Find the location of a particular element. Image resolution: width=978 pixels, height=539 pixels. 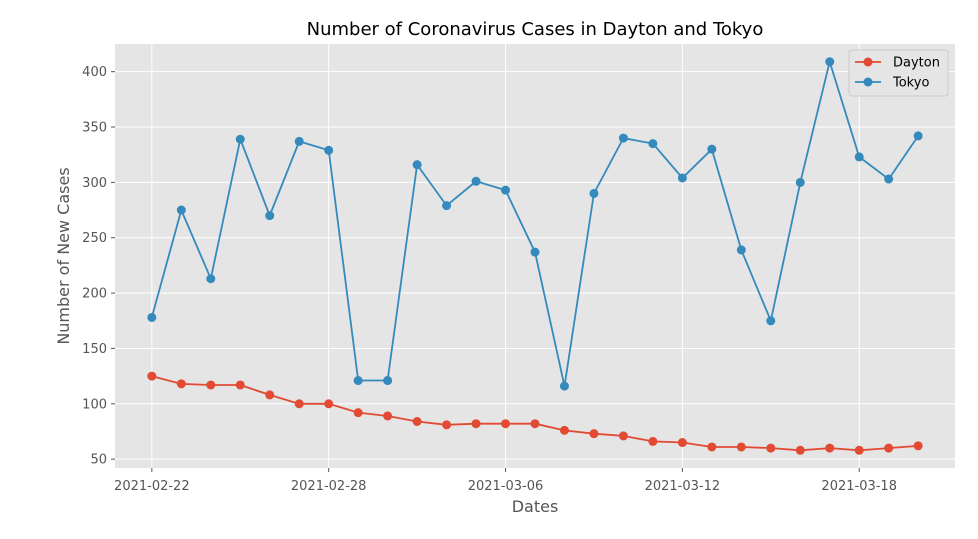

x-tick-label: 2021-03-06 is located at coordinates (506, 486).